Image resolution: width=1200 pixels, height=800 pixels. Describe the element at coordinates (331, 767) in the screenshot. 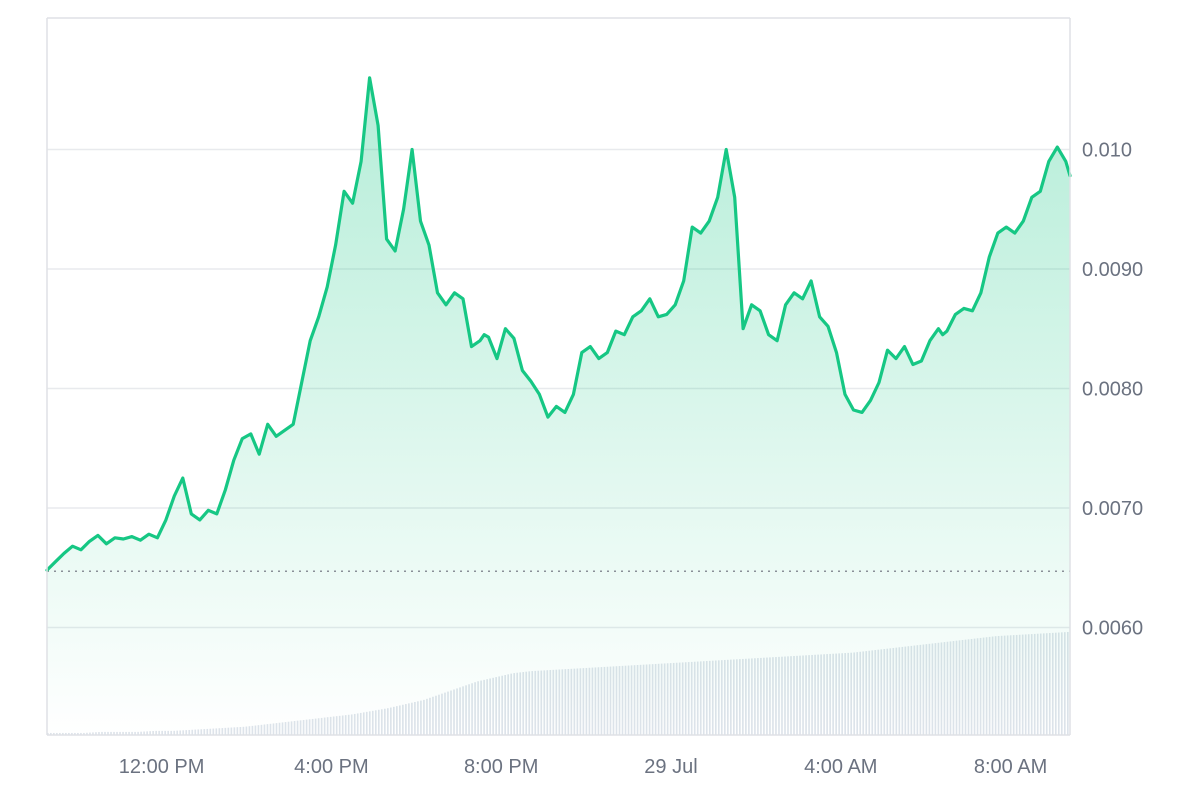

I see `x-tick-label: 4:00 PM` at that location.